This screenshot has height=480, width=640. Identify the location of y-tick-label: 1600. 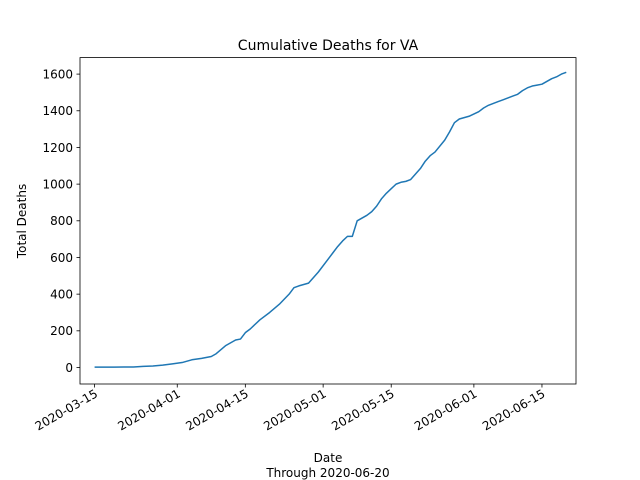
(57, 74).